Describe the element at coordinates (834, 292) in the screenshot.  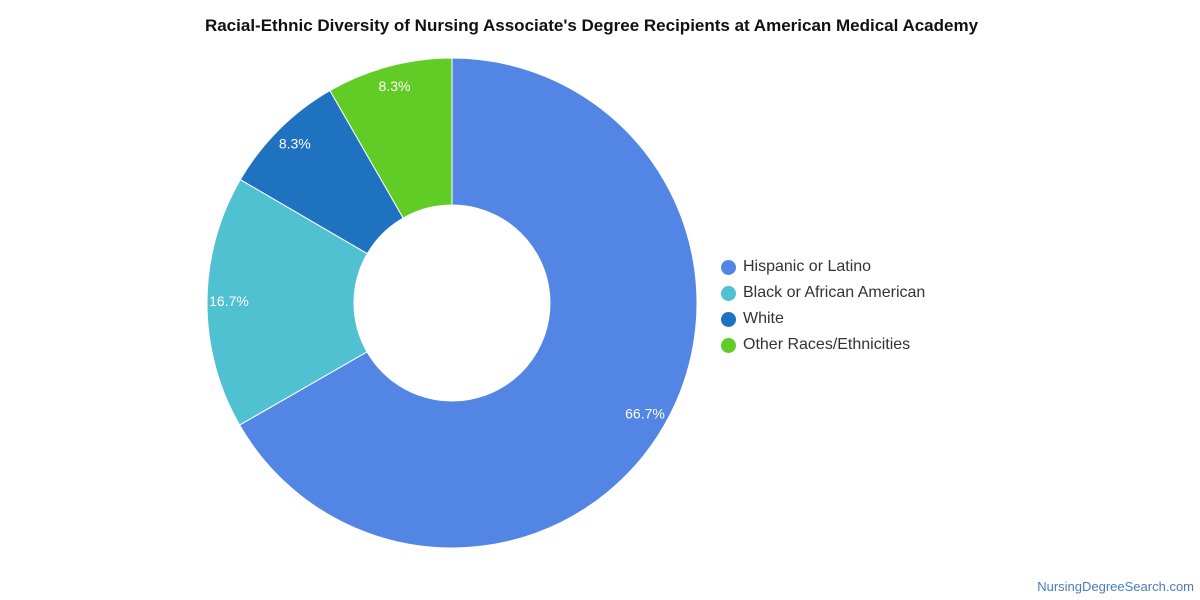
I see `legend-label: Black or African American` at that location.